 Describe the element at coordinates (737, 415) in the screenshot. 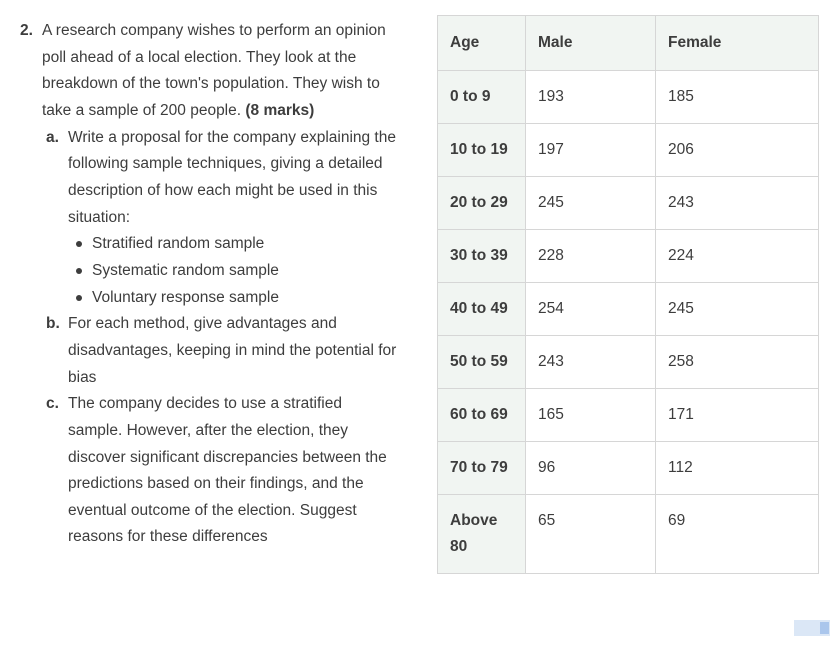

I see `female-cell: 171` at that location.